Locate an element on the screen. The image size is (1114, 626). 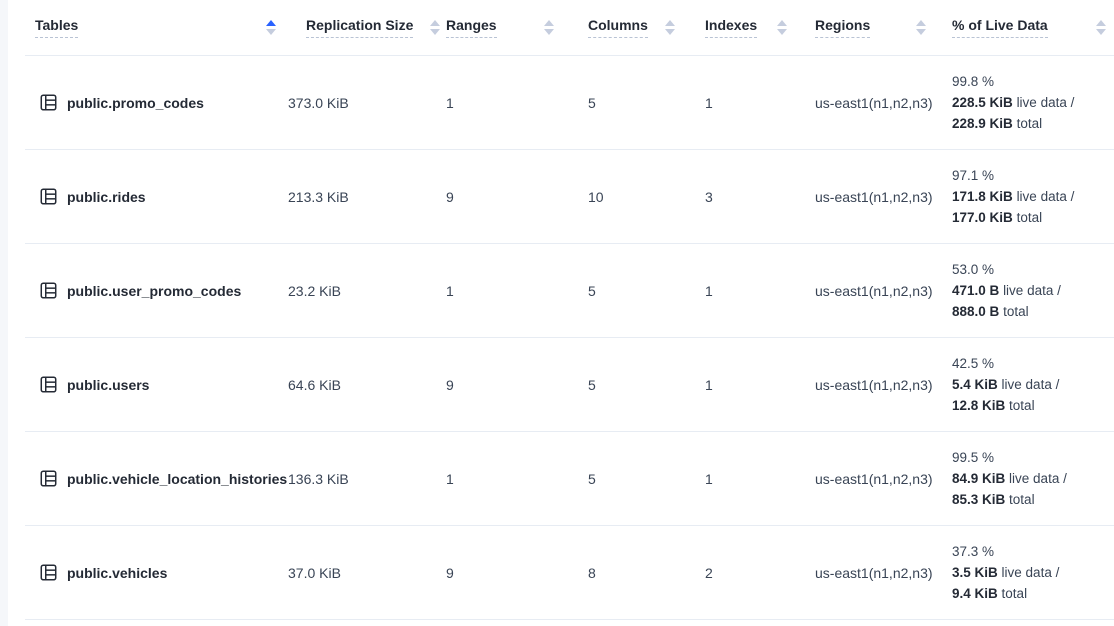
total-size-line: 888.0 B total is located at coordinates (1033, 311).